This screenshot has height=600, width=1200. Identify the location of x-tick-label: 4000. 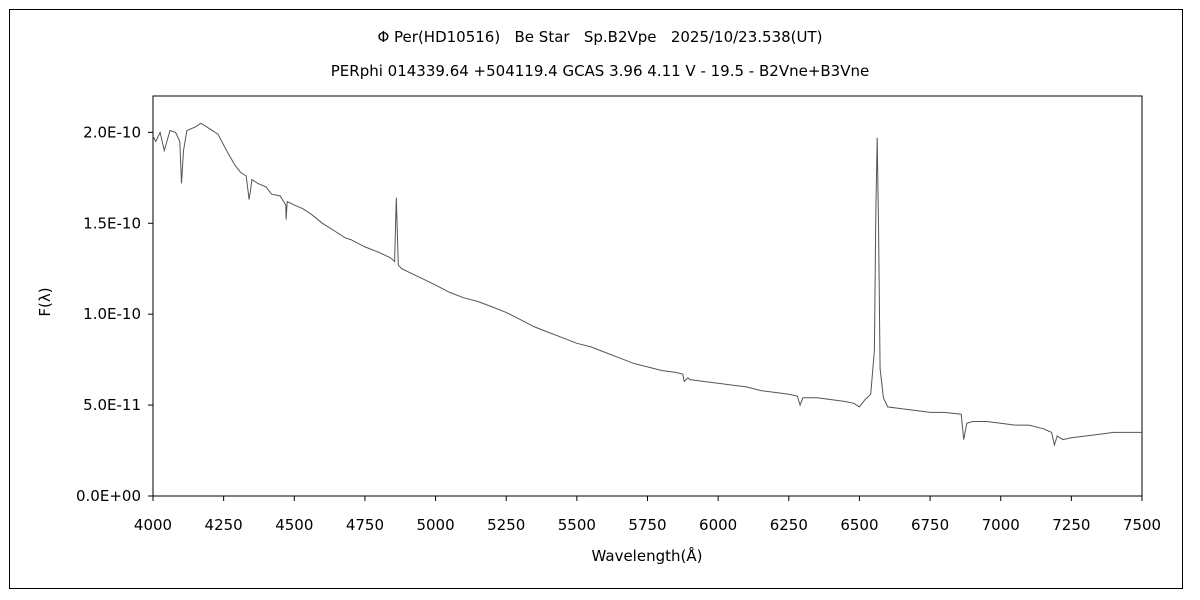
(153, 525).